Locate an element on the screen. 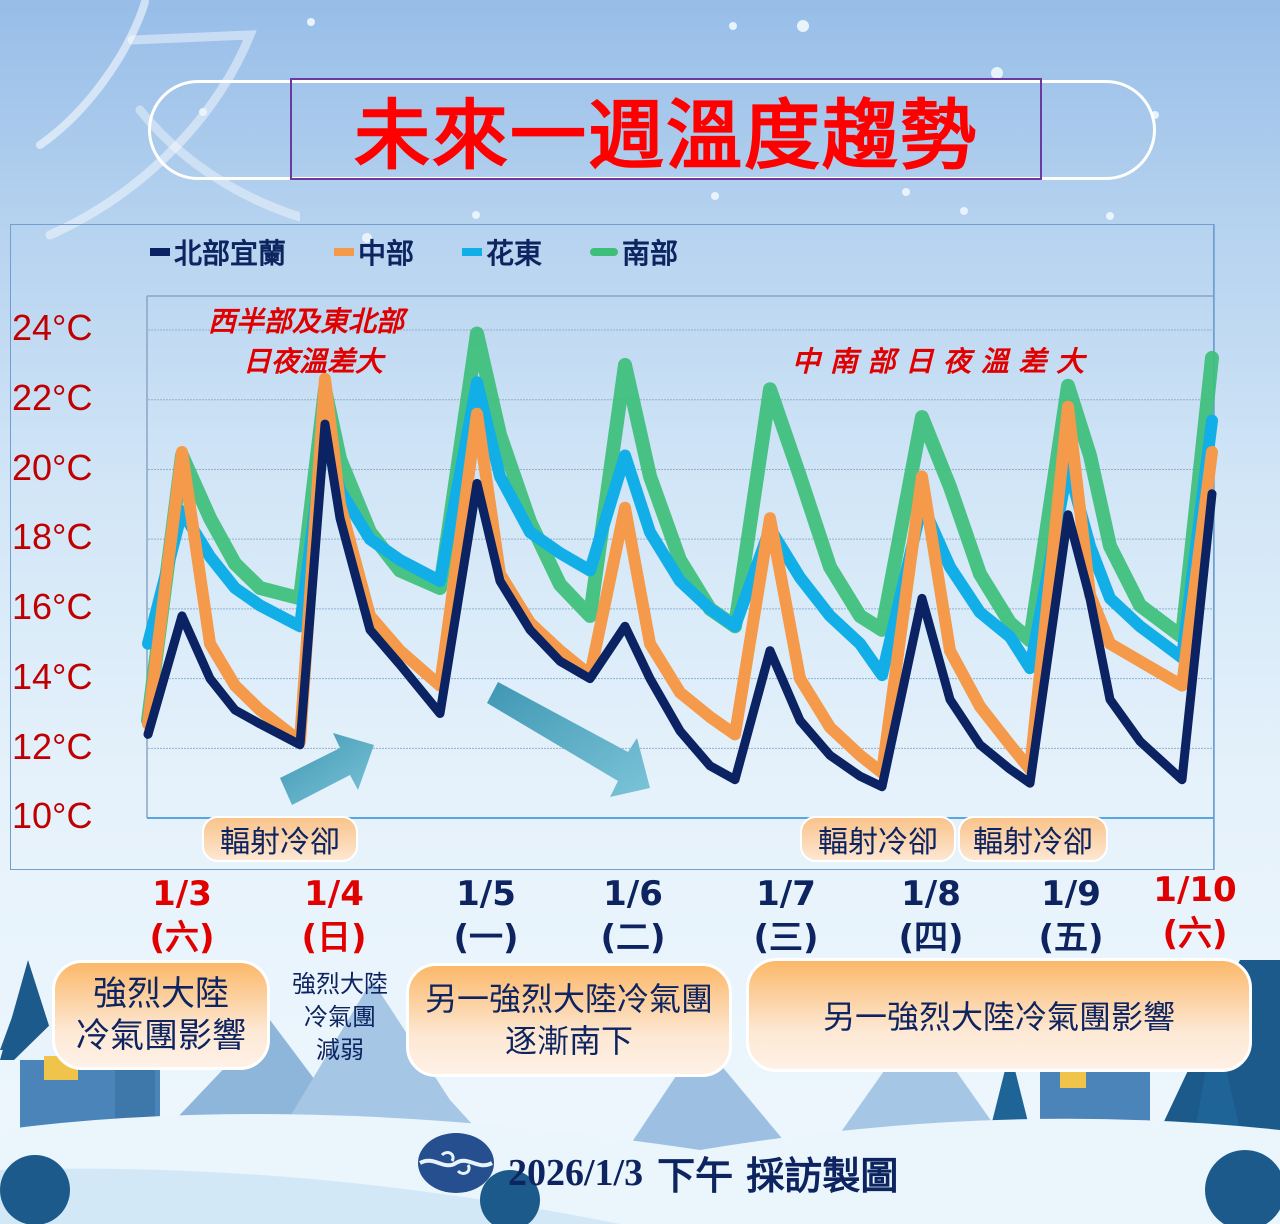 The width and height of the screenshot is (1280, 1224). event-box-strong-cold-air: 強烈大陸 冷氣團影響 is located at coordinates (161, 1015).